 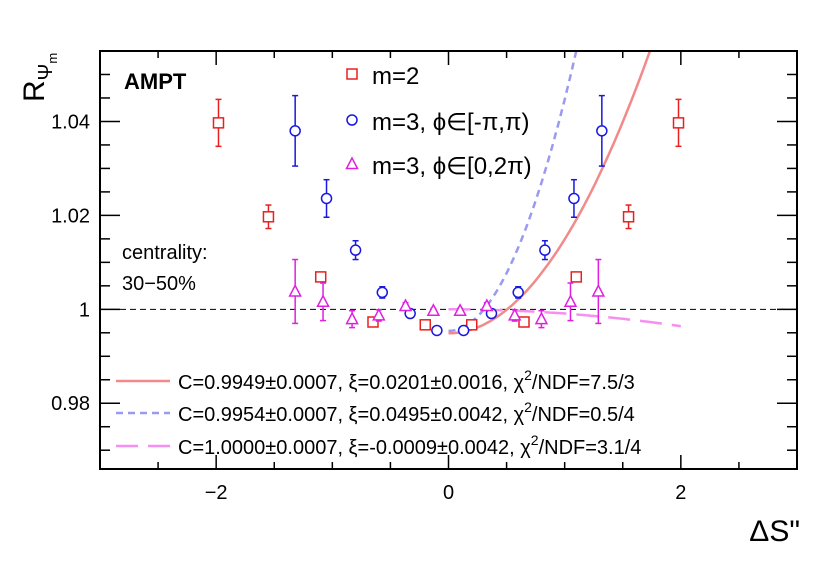 What do you see at coordinates (452, 166) in the screenshot?
I see `legend-label-3: m=3, ϕ∈[0,2π)` at bounding box center [452, 166].